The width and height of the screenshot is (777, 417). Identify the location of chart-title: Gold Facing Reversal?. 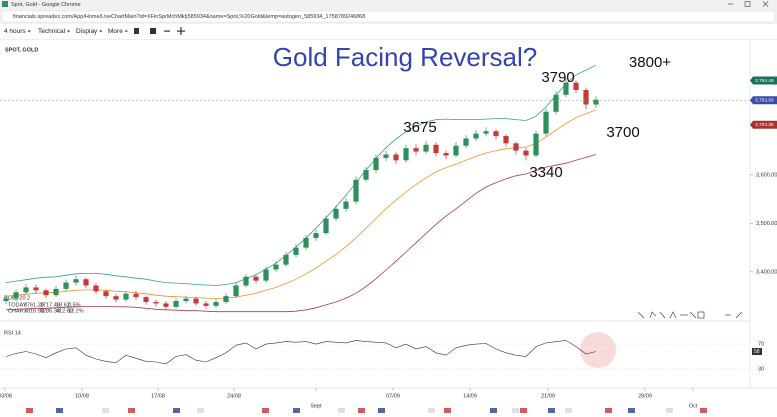
(405, 57).